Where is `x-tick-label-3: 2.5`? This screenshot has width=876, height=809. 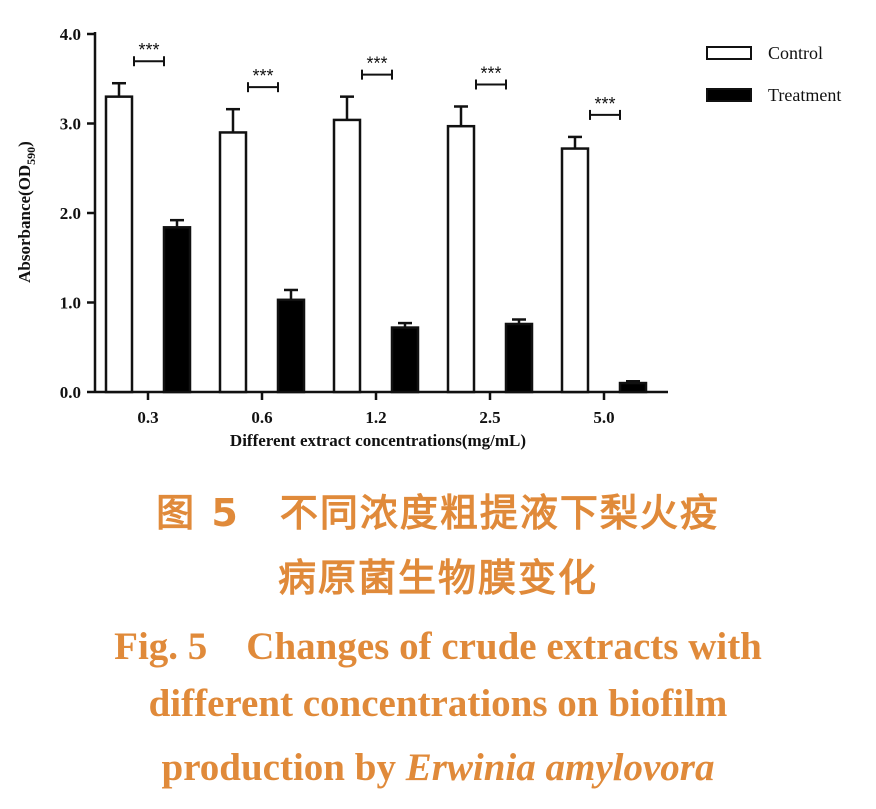 x-tick-label-3: 2.5 is located at coordinates (489, 417).